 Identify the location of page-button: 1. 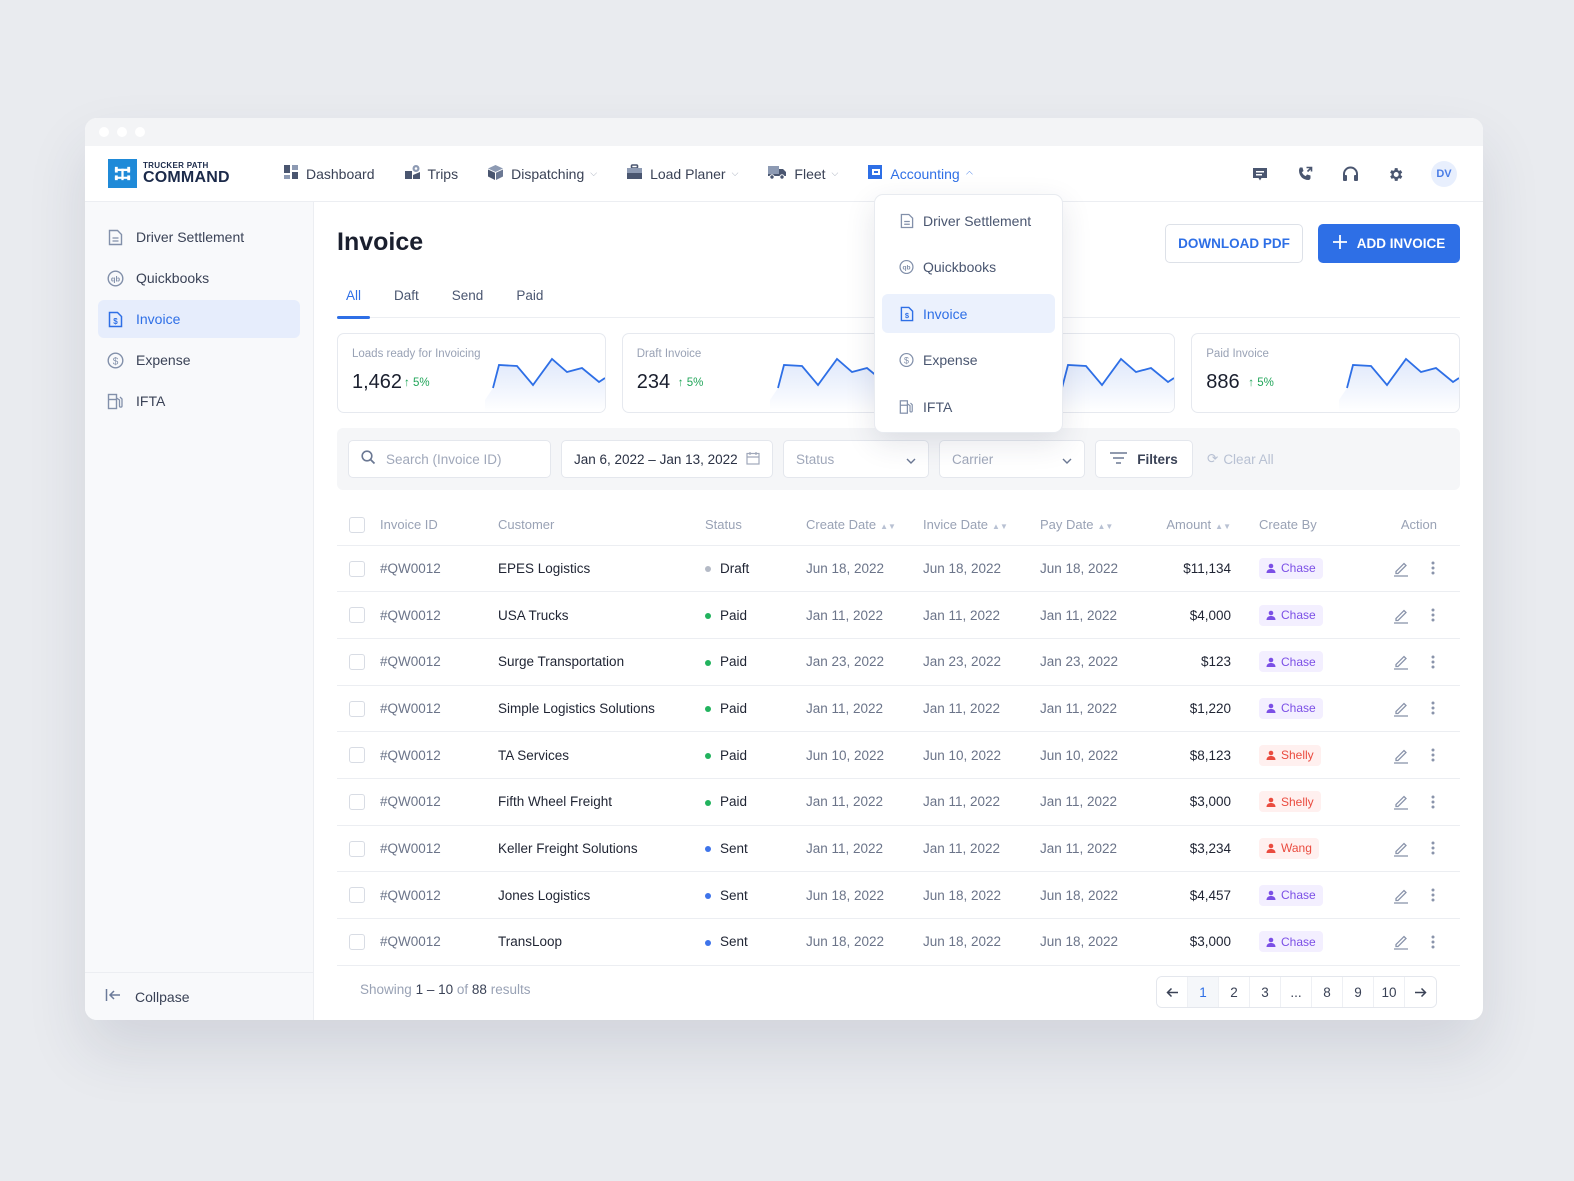
(1203, 992).